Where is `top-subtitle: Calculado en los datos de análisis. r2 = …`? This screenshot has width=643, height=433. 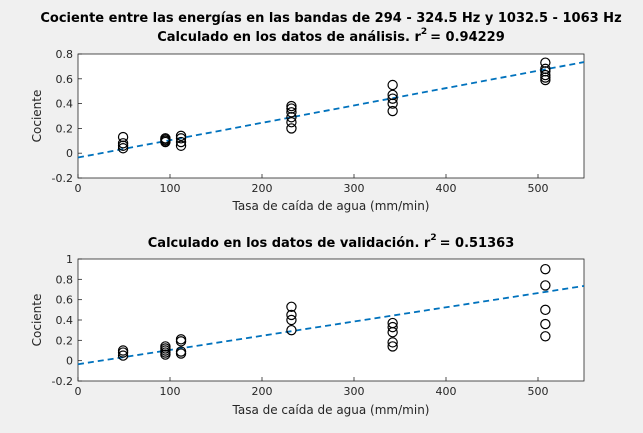 top-subtitle: Calculado en los datos de análisis. r2 = … is located at coordinates (331, 36).